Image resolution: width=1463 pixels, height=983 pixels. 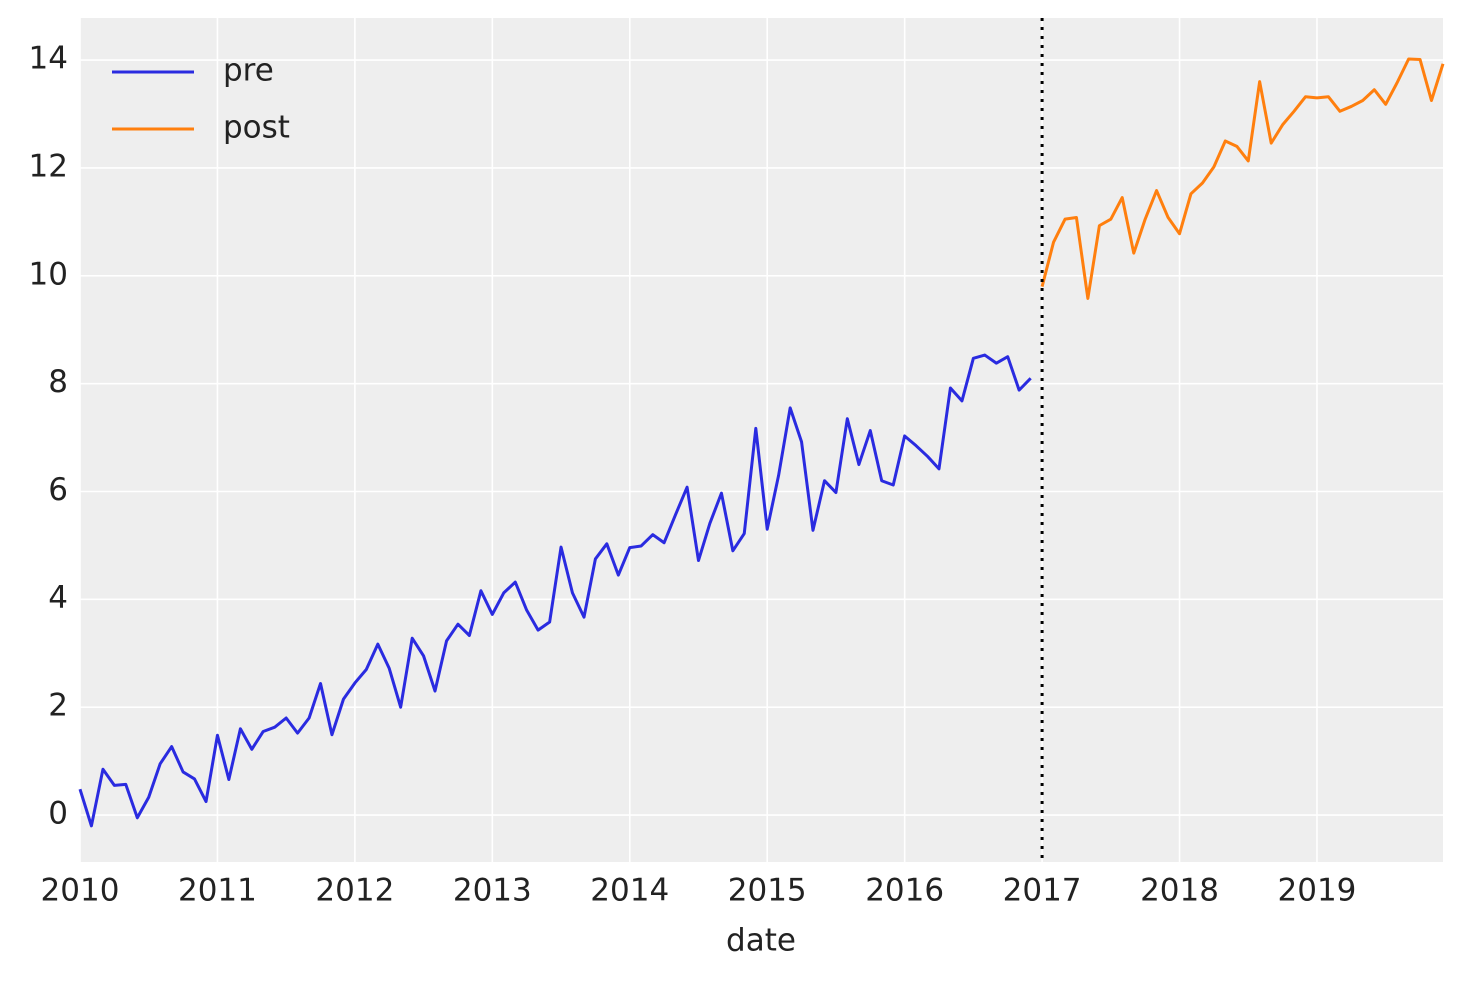 I want to click on x-tick-label: 2017, so click(x=1042, y=891).